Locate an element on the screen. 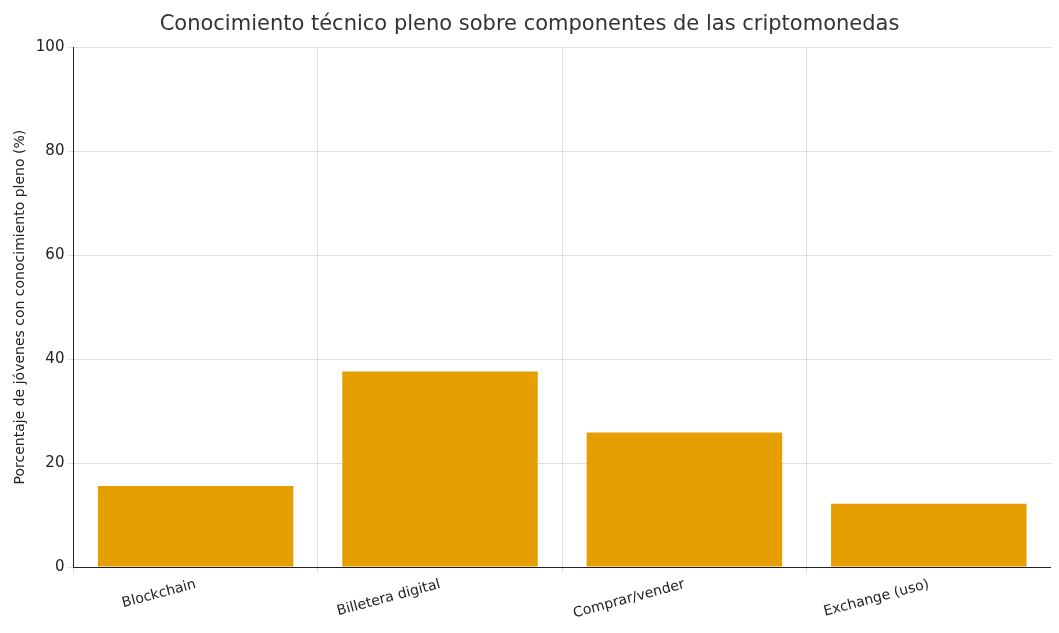 The width and height of the screenshot is (1059, 633). chart-title: Conocimiento técnico pleno sobre componentes de las criptomonedas is located at coordinates (529, 23).